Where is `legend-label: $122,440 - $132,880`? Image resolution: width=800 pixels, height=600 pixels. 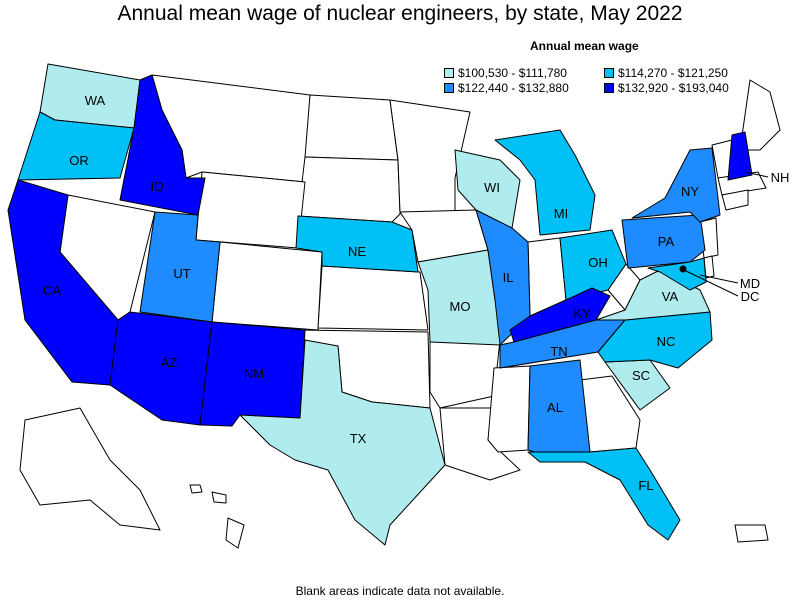 legend-label: $122,440 - $132,880 is located at coordinates (513, 88).